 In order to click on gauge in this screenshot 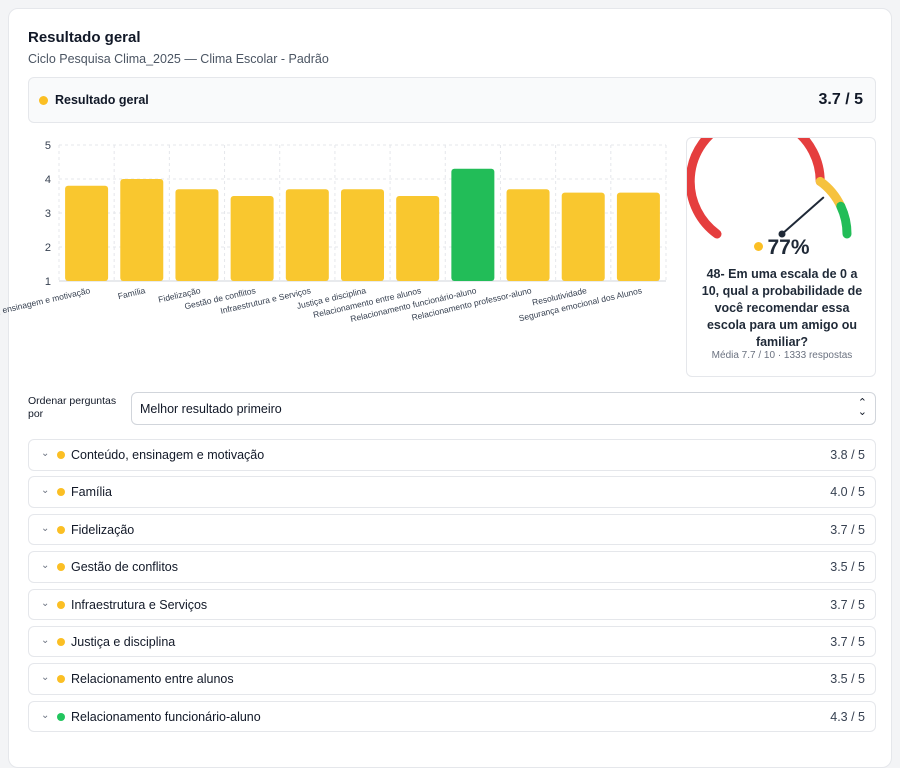, I will do `click(769, 188)`.